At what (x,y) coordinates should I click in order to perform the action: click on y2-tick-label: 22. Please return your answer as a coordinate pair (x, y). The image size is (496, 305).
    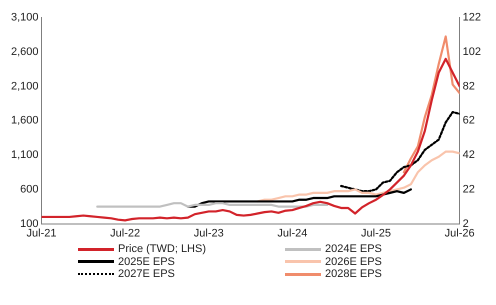
    Looking at the image, I should click on (468, 189).